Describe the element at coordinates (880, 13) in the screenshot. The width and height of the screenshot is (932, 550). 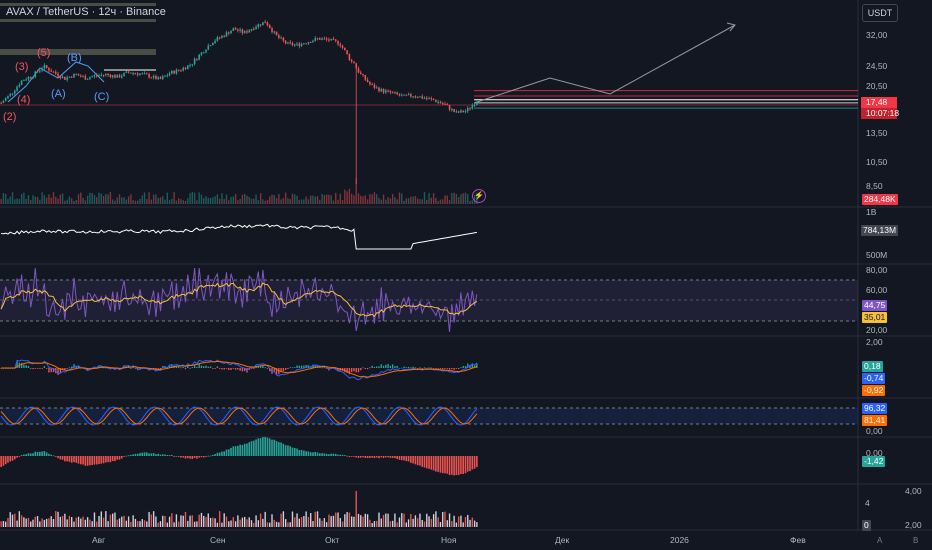
I see `currency-button: USDT` at that location.